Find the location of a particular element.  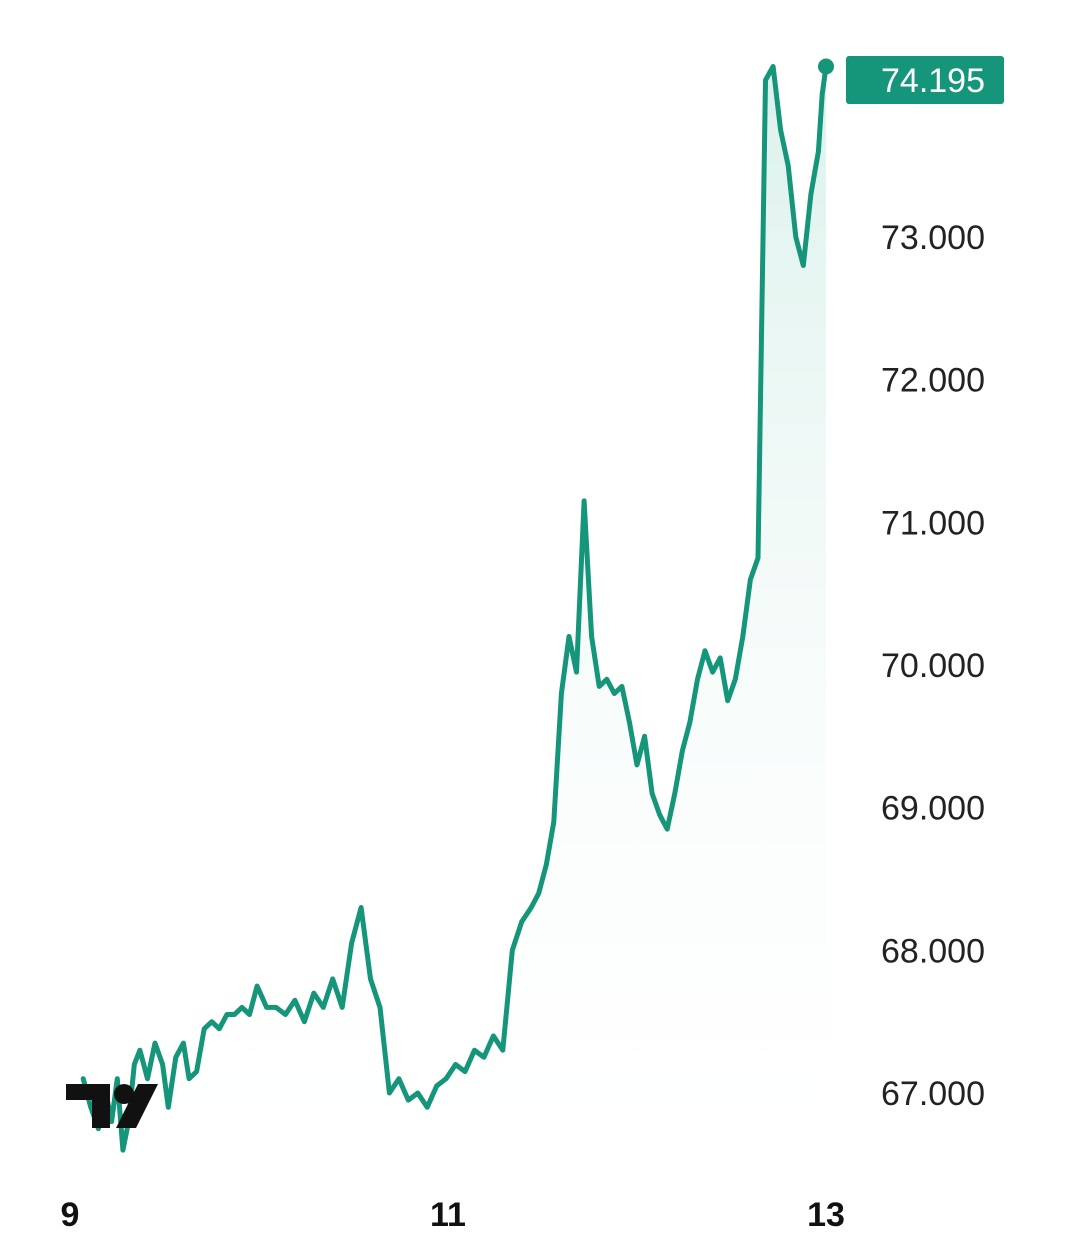

y-tick-label: 71.000 is located at coordinates (933, 523).